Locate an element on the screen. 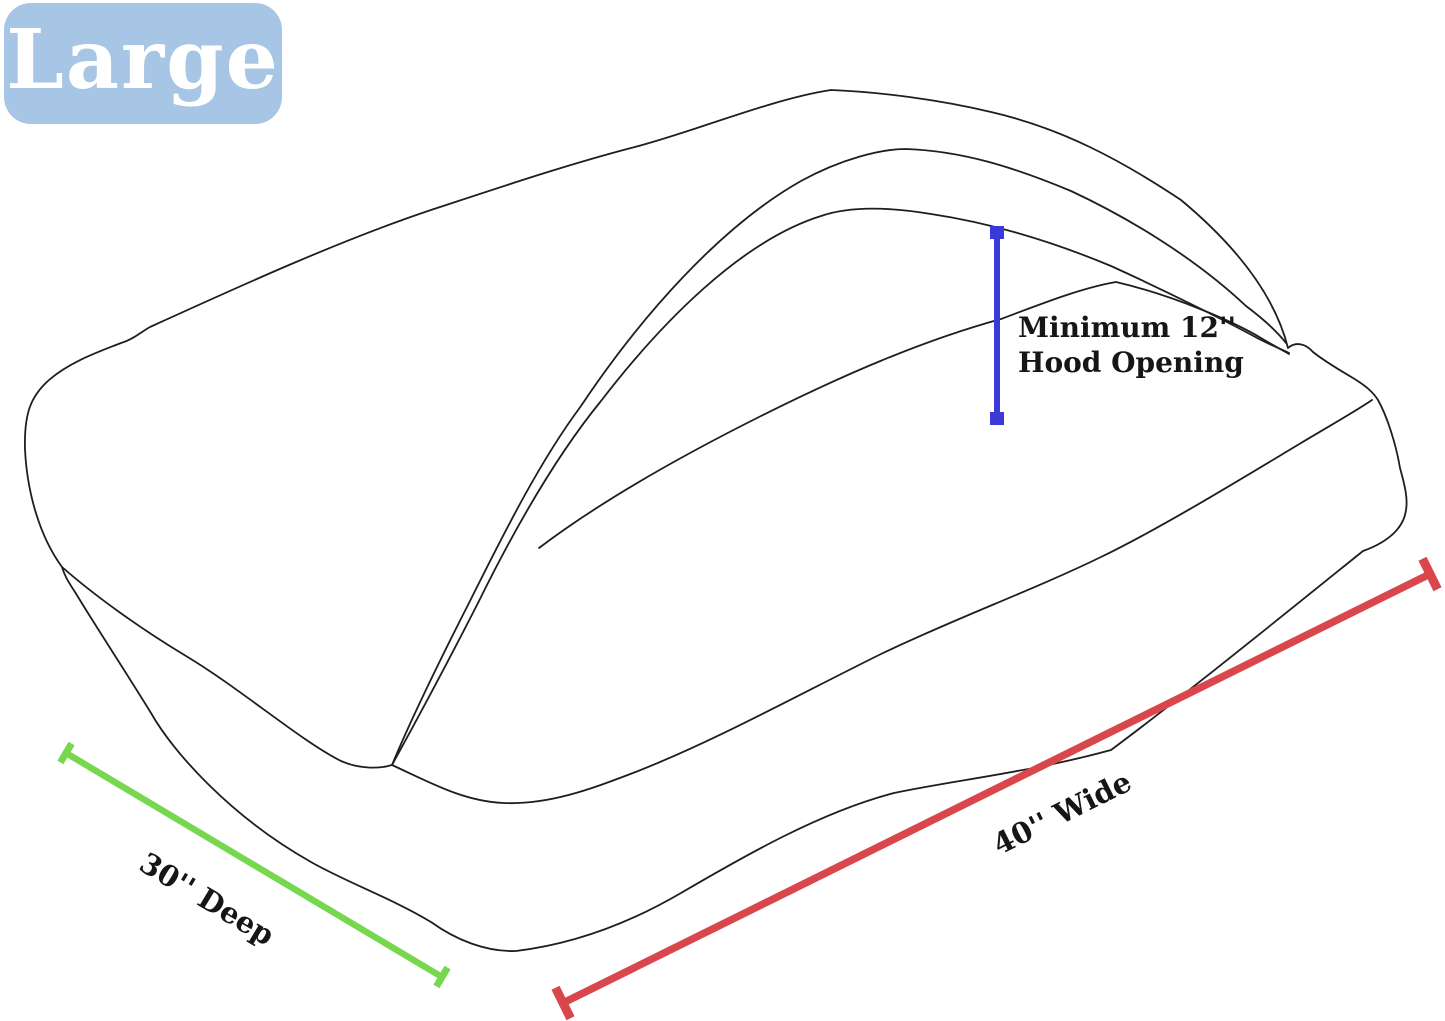 The height and width of the screenshot is (1021, 1445). depth-dimension-line is located at coordinates (254, 865).